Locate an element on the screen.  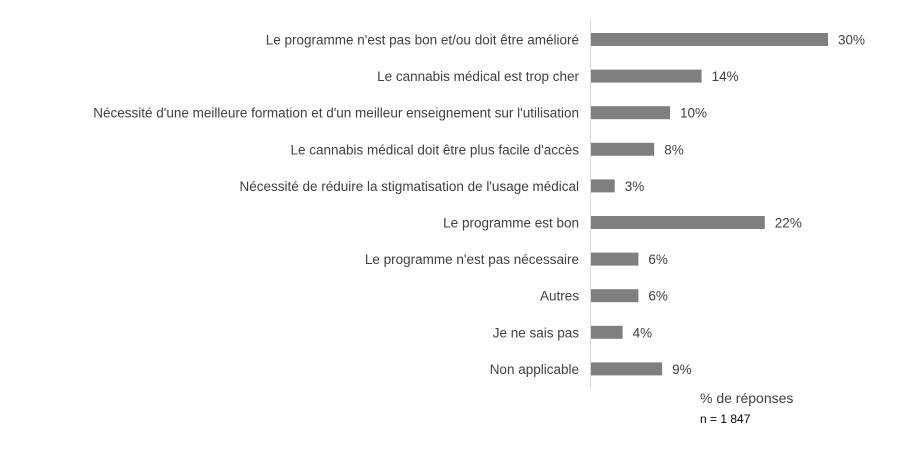
value-label: 3% is located at coordinates (635, 186).